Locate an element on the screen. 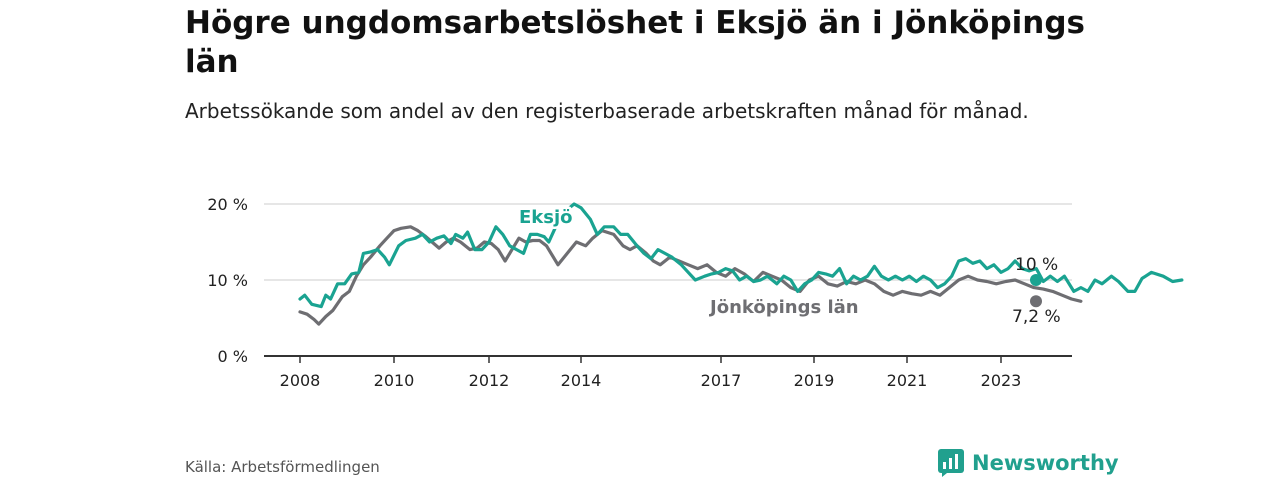  y-tick-label-10: 10 % is located at coordinates (227, 280).